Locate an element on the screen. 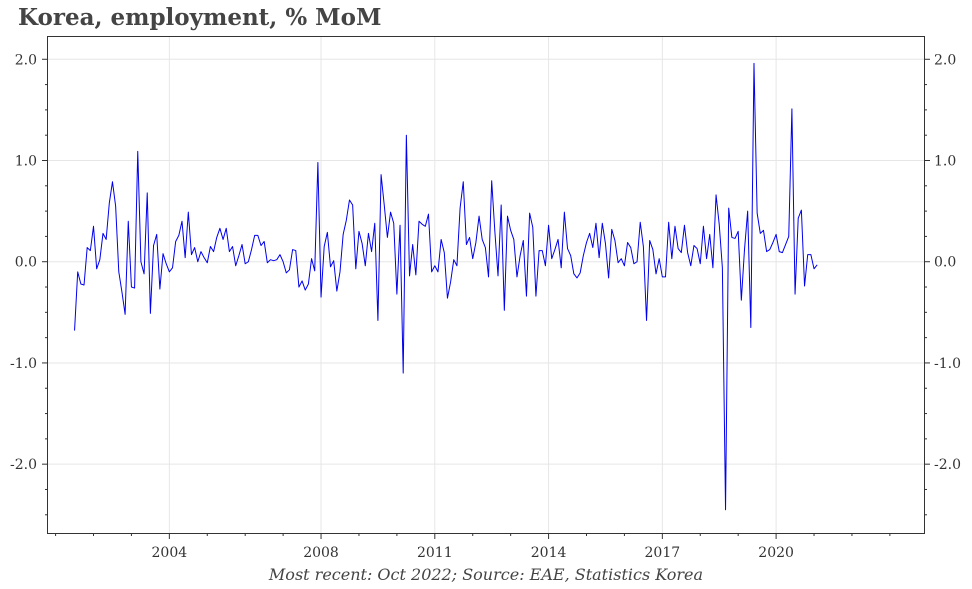 This screenshot has width=972, height=589. y-tick-label-left: 0.0 is located at coordinates (26, 263).